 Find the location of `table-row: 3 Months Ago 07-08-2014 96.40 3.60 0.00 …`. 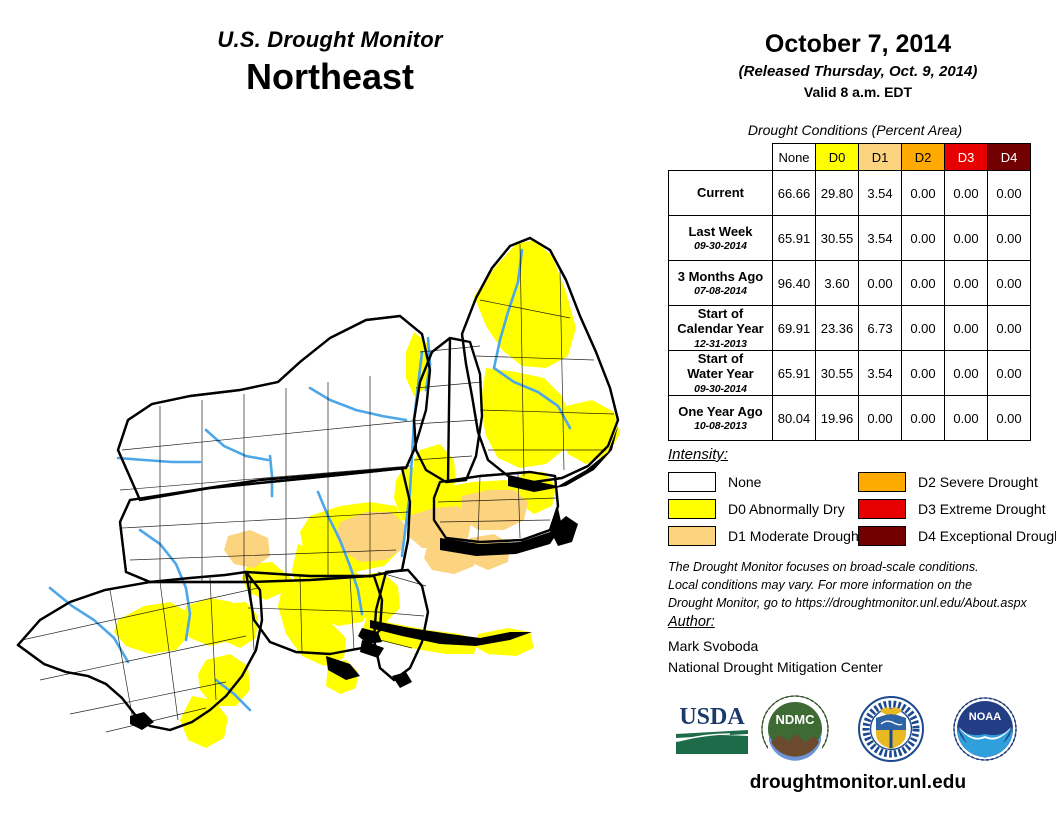

table-row: 3 Months Ago 07-08-2014 96.40 3.60 0.00 … is located at coordinates (849, 283).